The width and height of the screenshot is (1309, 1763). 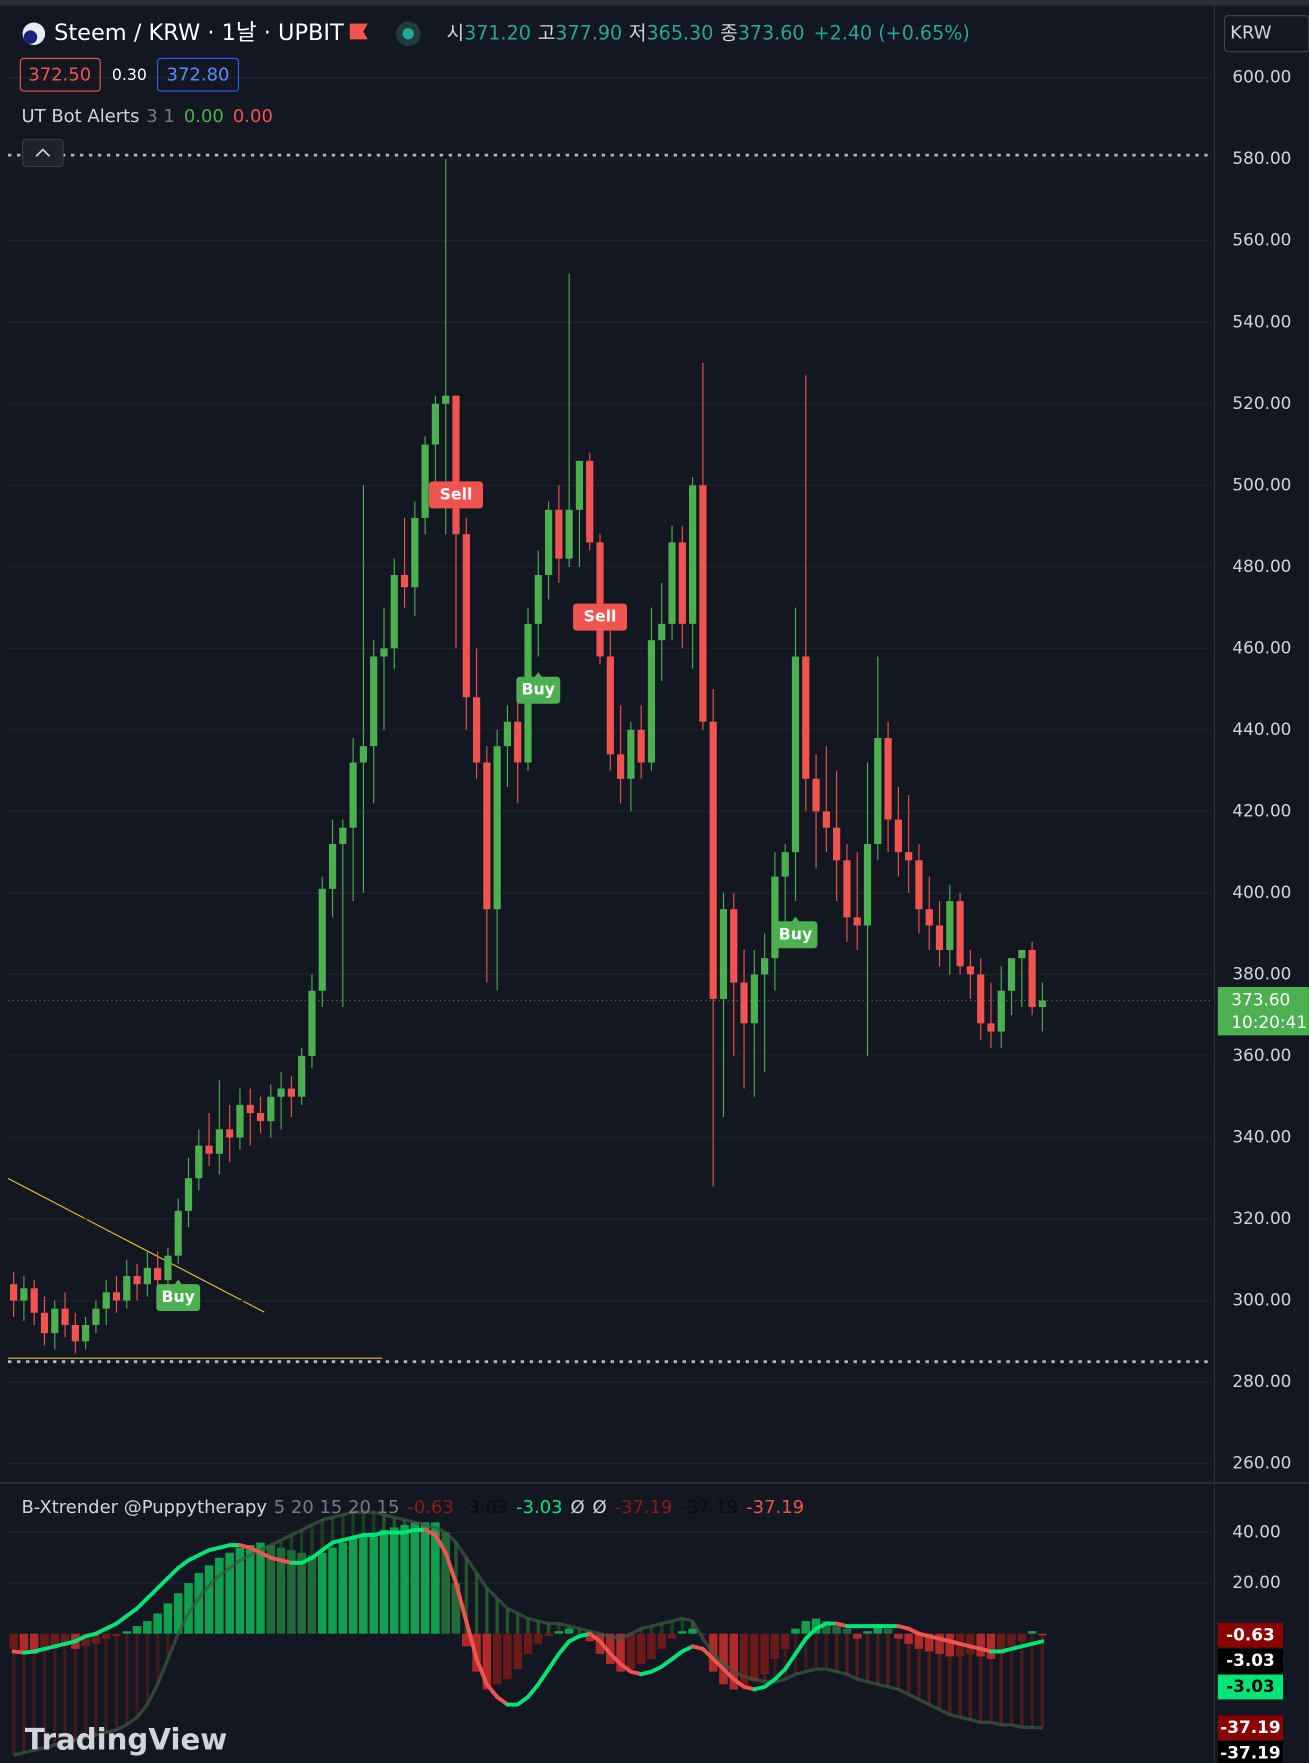 I want to click on bid-box, so click(x=60, y=74).